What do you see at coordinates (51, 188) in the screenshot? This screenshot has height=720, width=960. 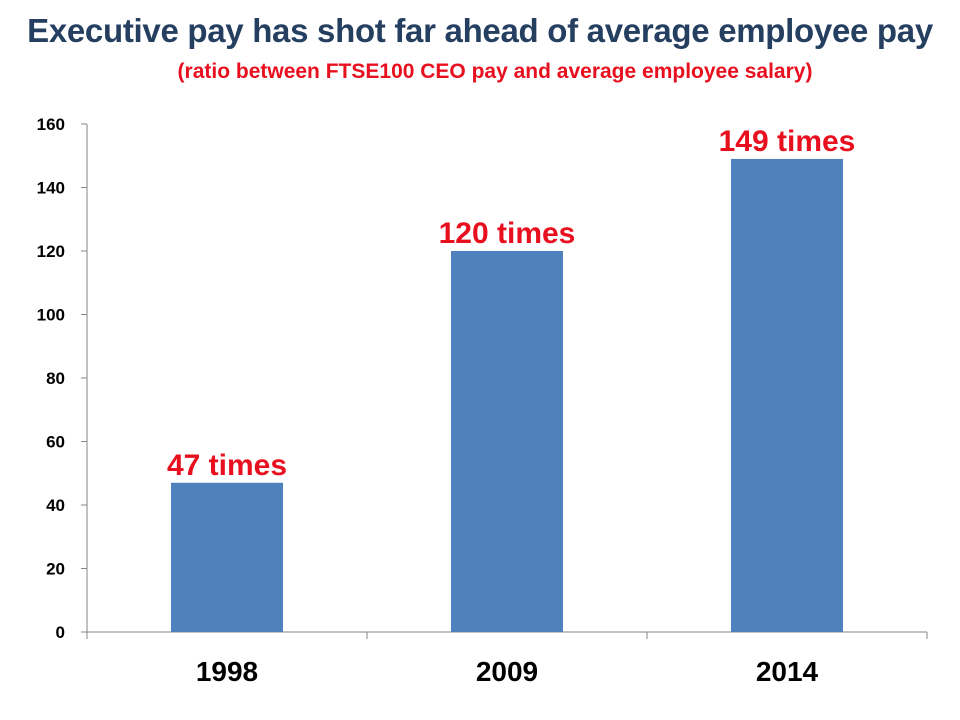 I see `y-tick-label: 140` at bounding box center [51, 188].